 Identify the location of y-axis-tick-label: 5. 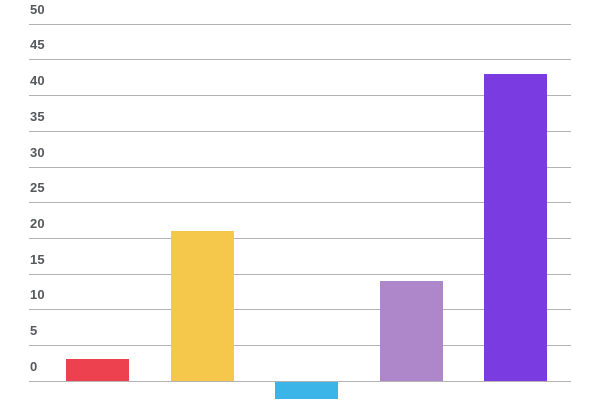
(34, 330).